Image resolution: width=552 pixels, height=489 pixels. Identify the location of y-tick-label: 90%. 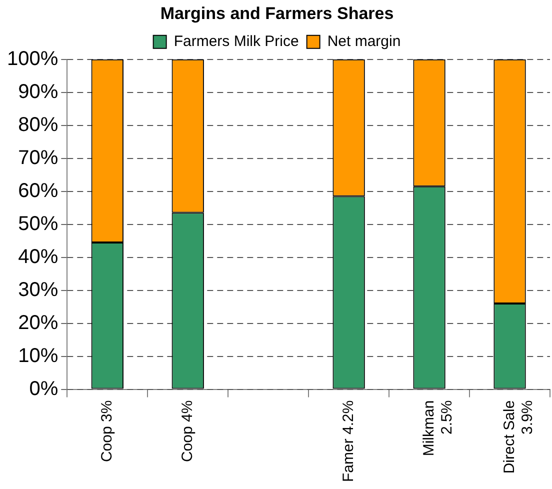
(38, 91).